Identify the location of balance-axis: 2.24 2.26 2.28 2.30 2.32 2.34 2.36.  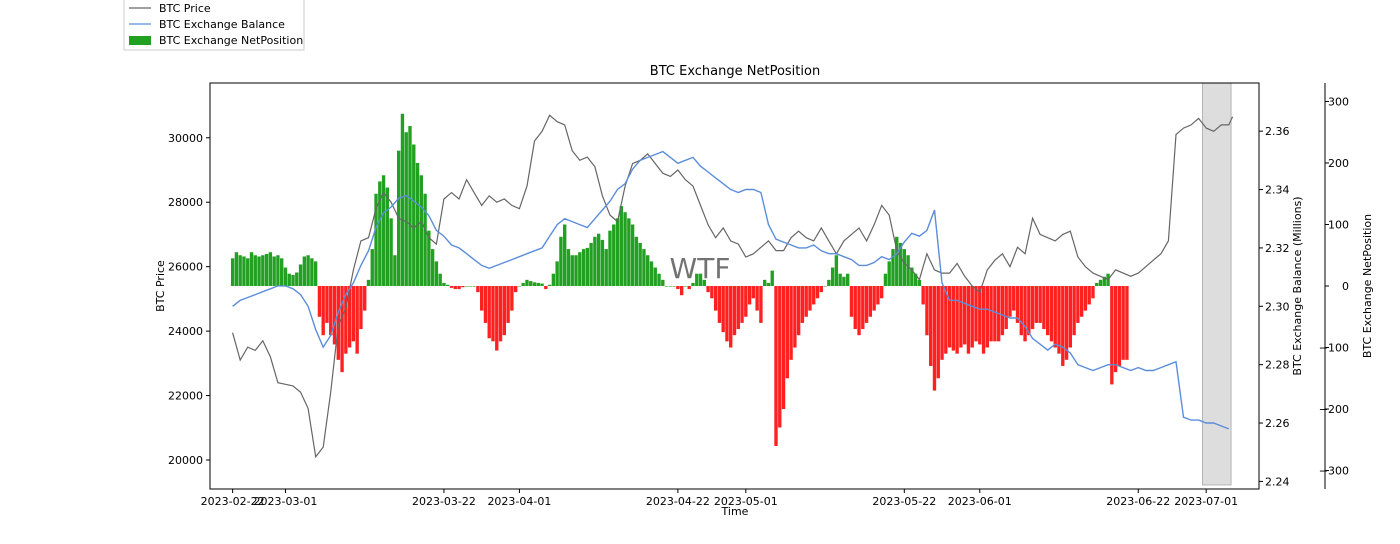
(1274, 306).